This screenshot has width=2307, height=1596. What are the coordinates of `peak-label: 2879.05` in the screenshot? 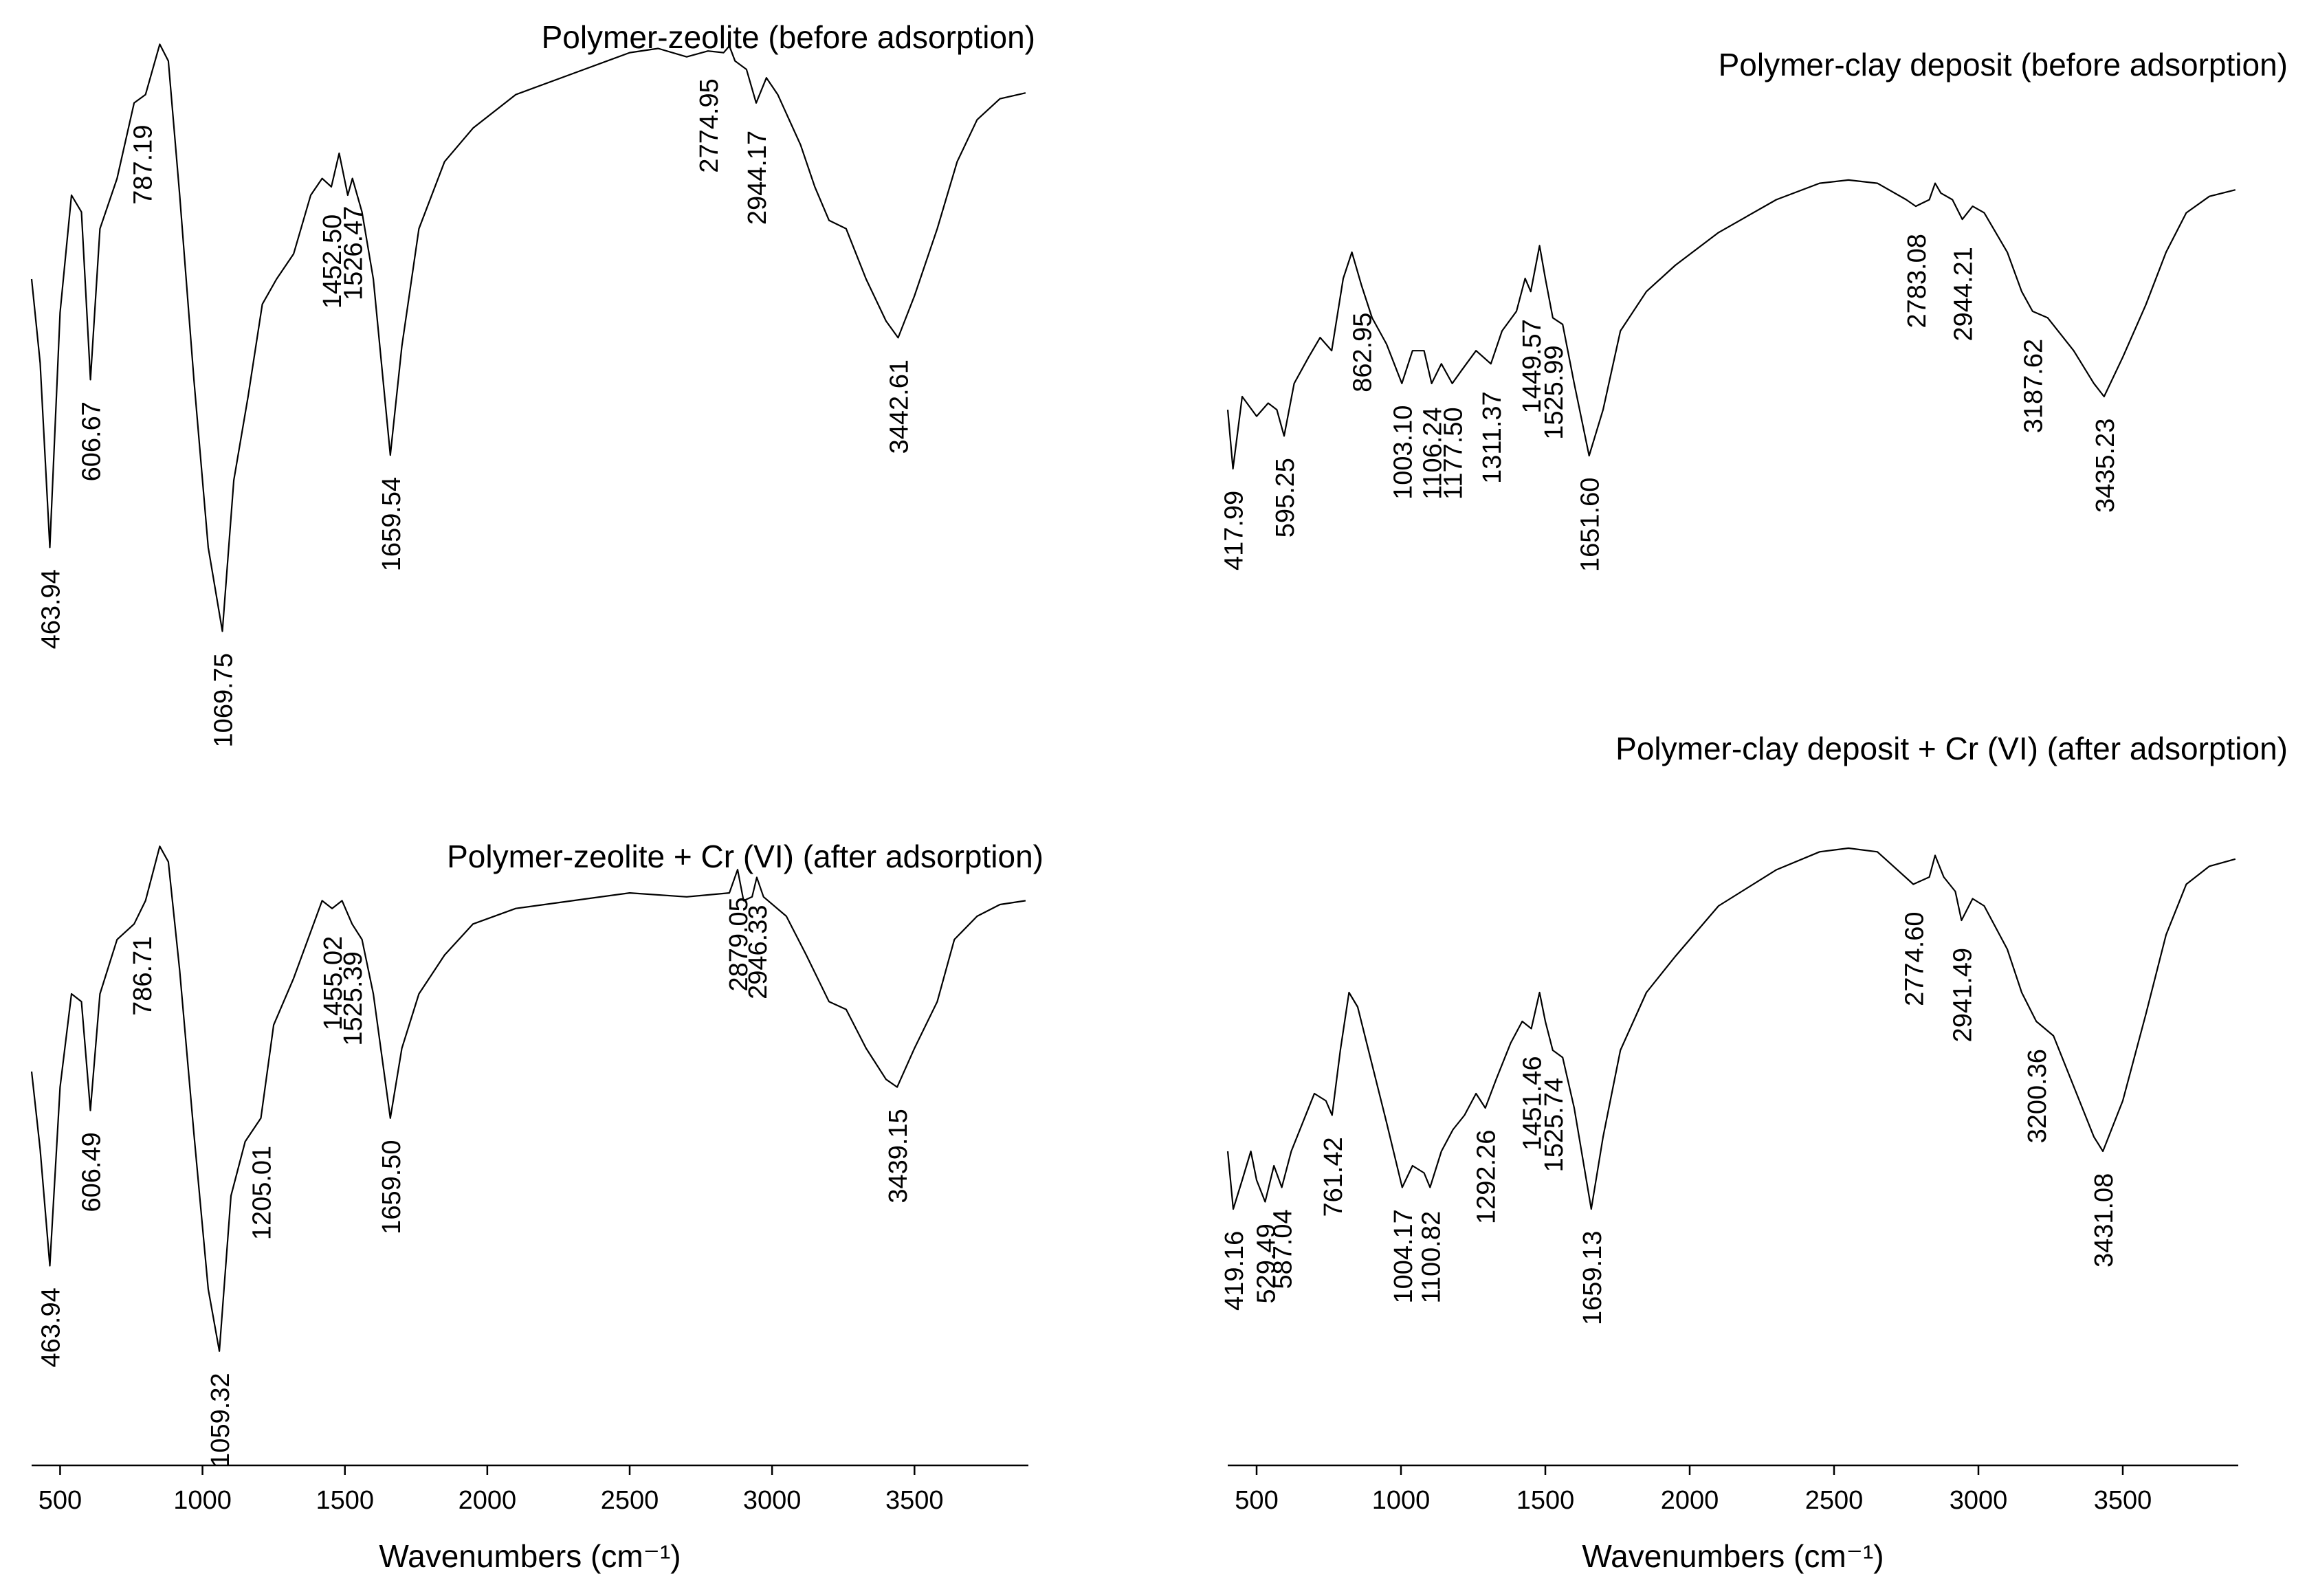 It's located at (739, 944).